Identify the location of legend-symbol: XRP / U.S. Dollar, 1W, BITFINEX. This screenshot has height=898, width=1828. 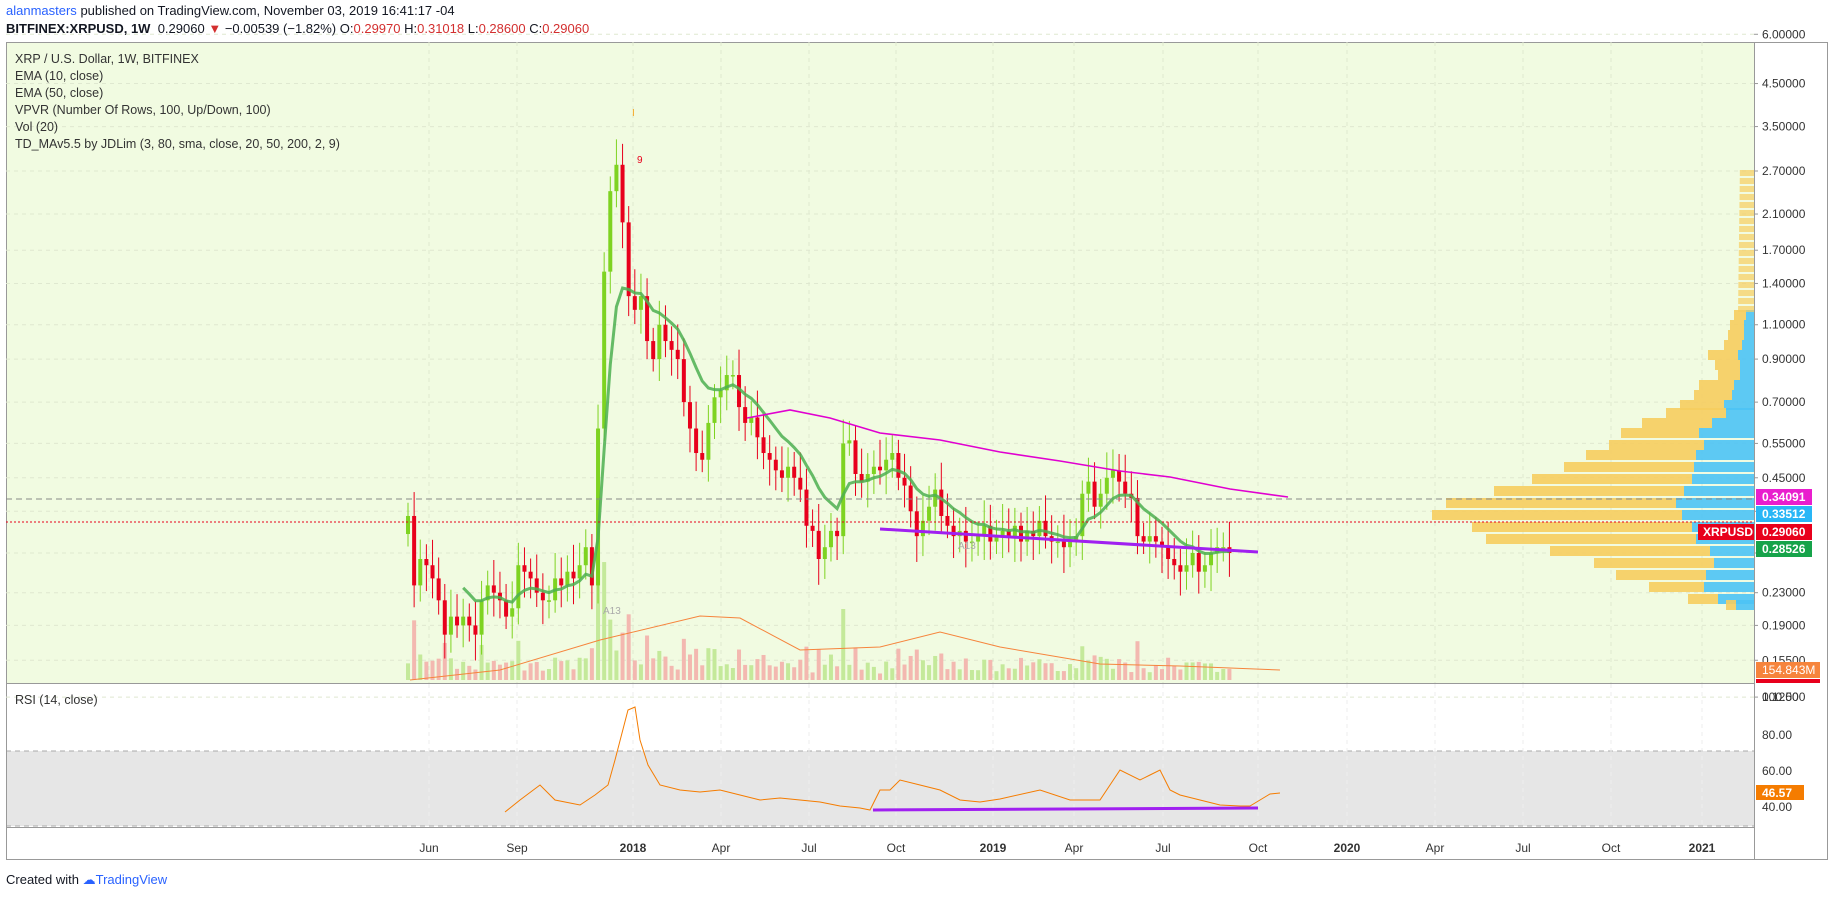
(107, 59).